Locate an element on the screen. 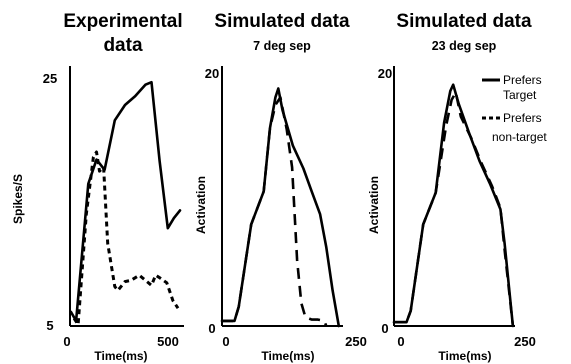 The height and width of the screenshot is (364, 571). legend-target-label-1: Prefers is located at coordinates (522, 80).